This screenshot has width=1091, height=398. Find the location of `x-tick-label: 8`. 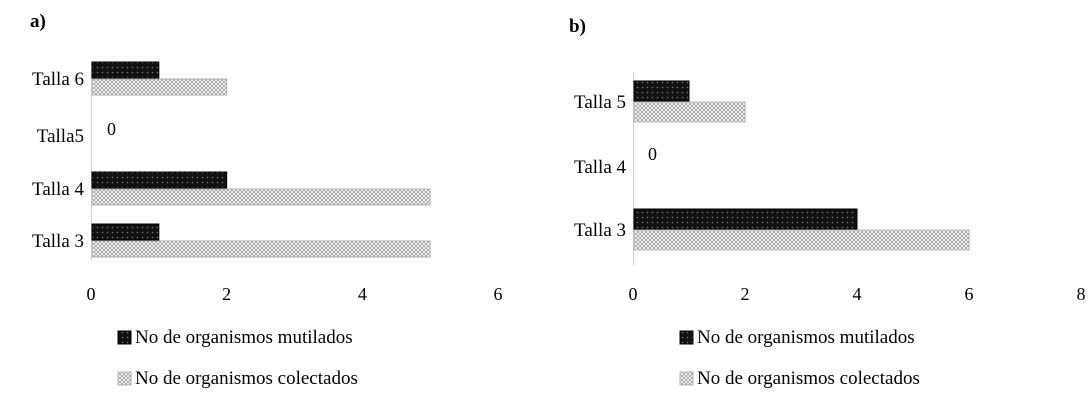

x-tick-label: 8 is located at coordinates (1081, 294).